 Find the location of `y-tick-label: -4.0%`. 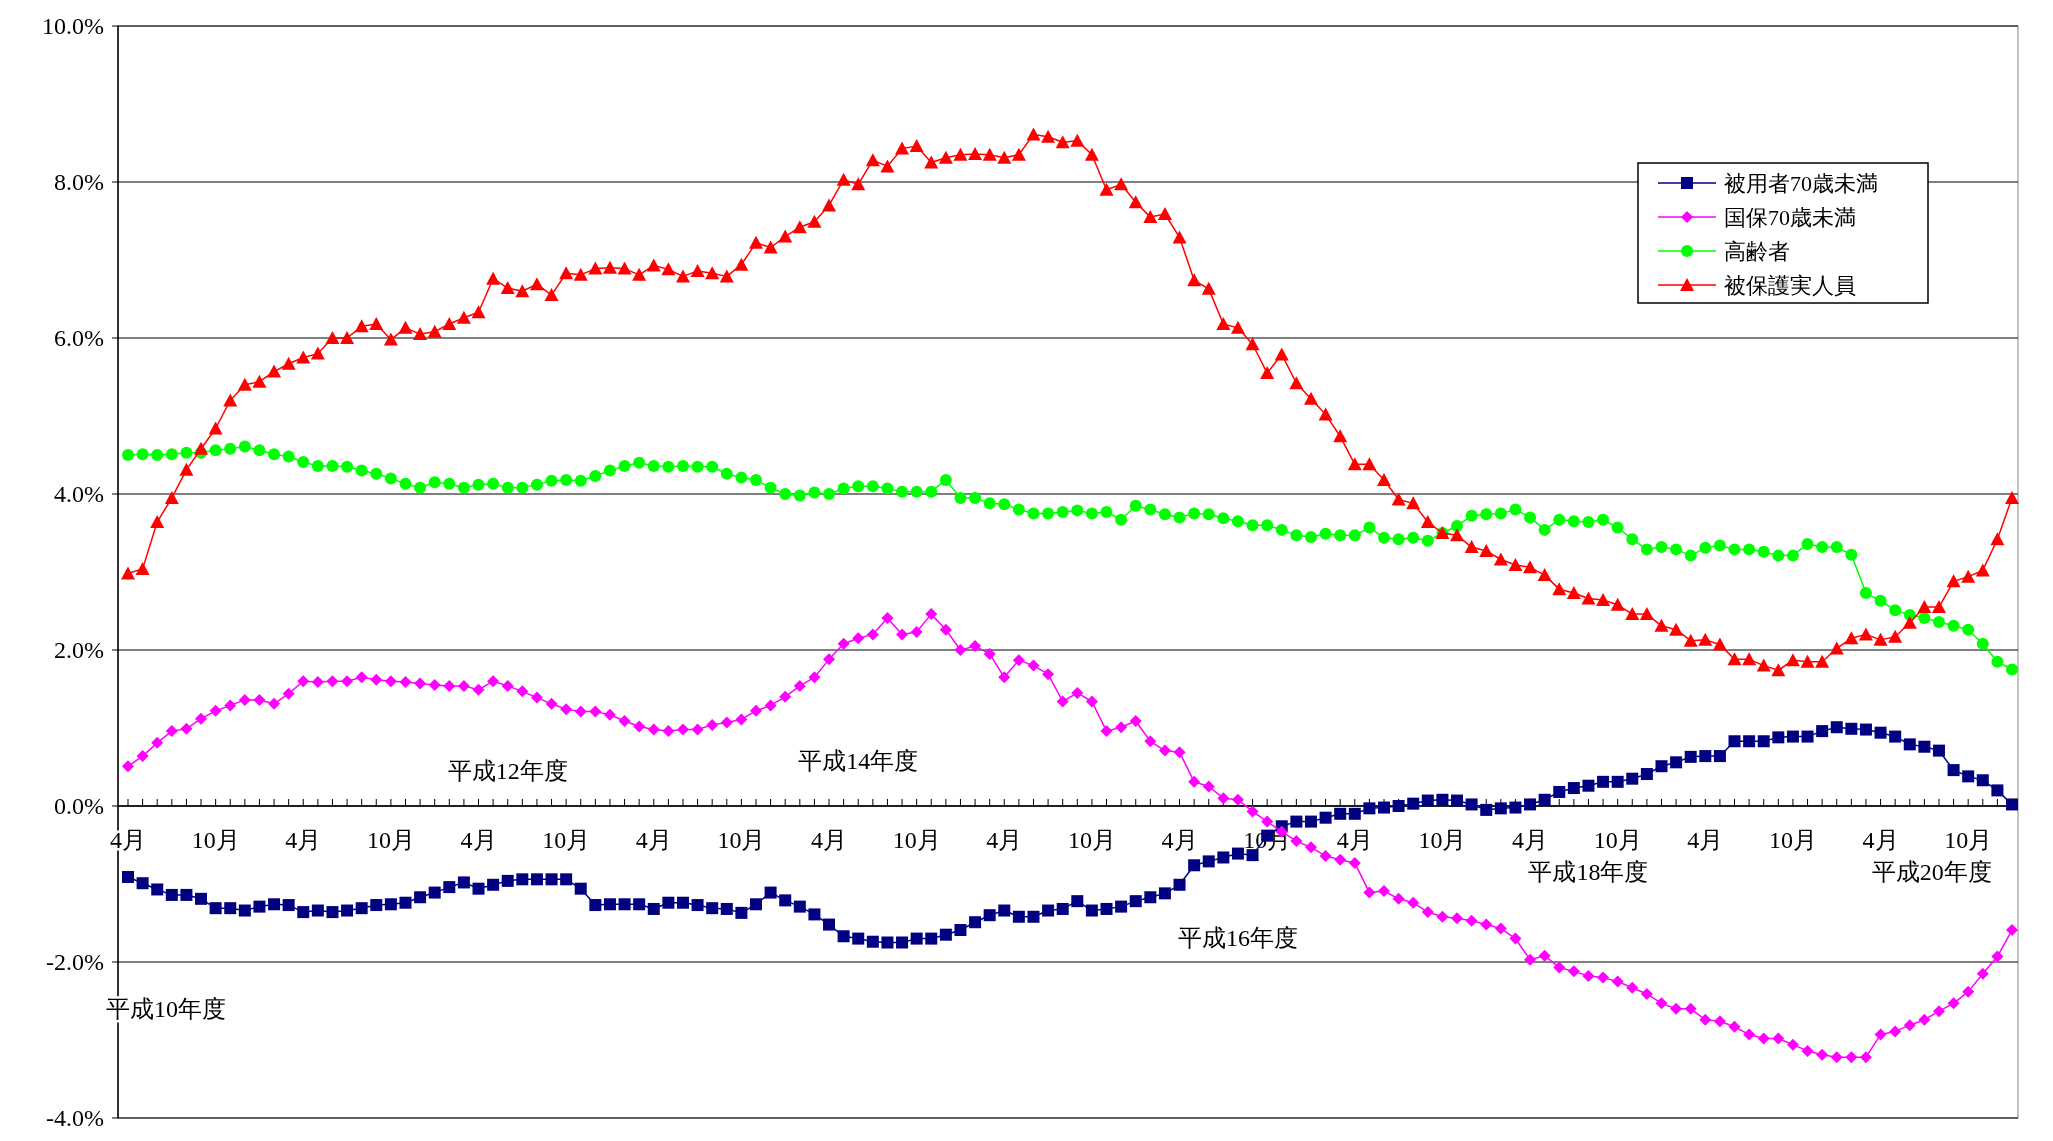

y-tick-label: -4.0% is located at coordinates (75, 1118).